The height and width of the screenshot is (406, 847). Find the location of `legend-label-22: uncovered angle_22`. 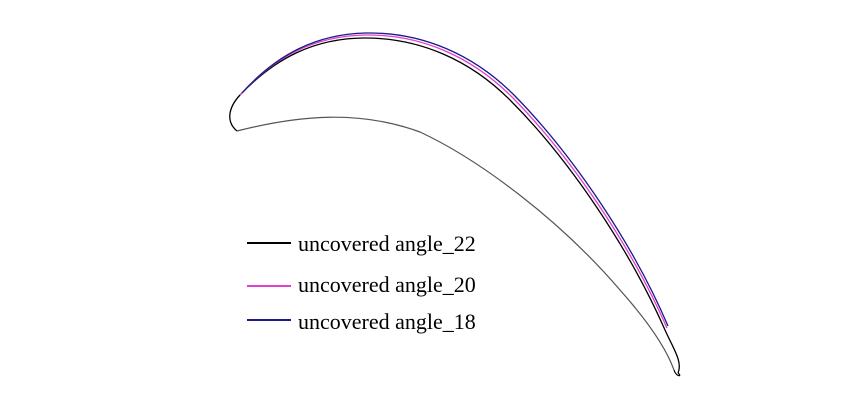

legend-label-22: uncovered angle_22 is located at coordinates (387, 243).